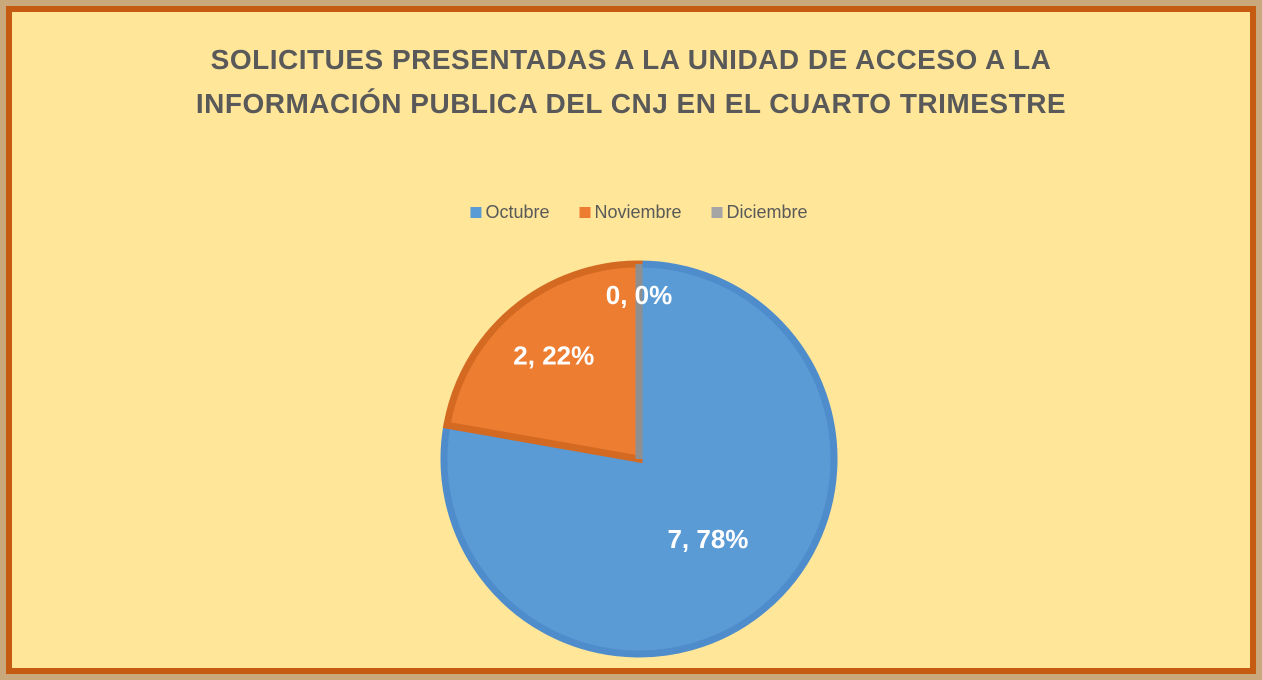 The width and height of the screenshot is (1262, 680). I want to click on pie-slice, so click(542, 362).